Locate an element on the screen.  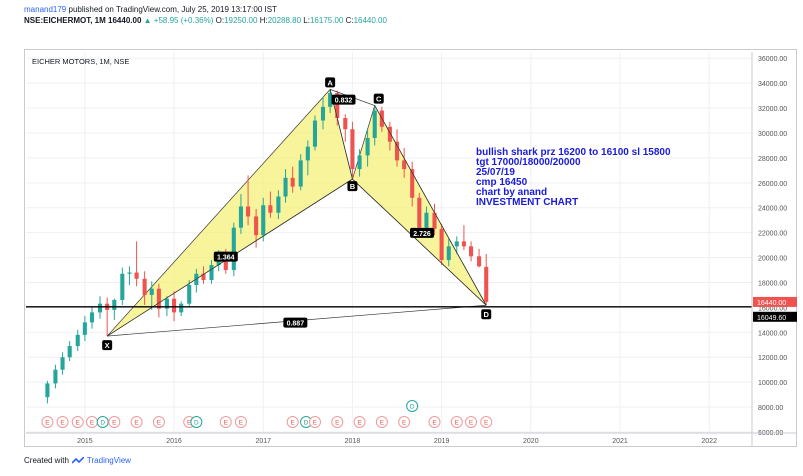
x-tick-label: 2016 is located at coordinates (174, 441).